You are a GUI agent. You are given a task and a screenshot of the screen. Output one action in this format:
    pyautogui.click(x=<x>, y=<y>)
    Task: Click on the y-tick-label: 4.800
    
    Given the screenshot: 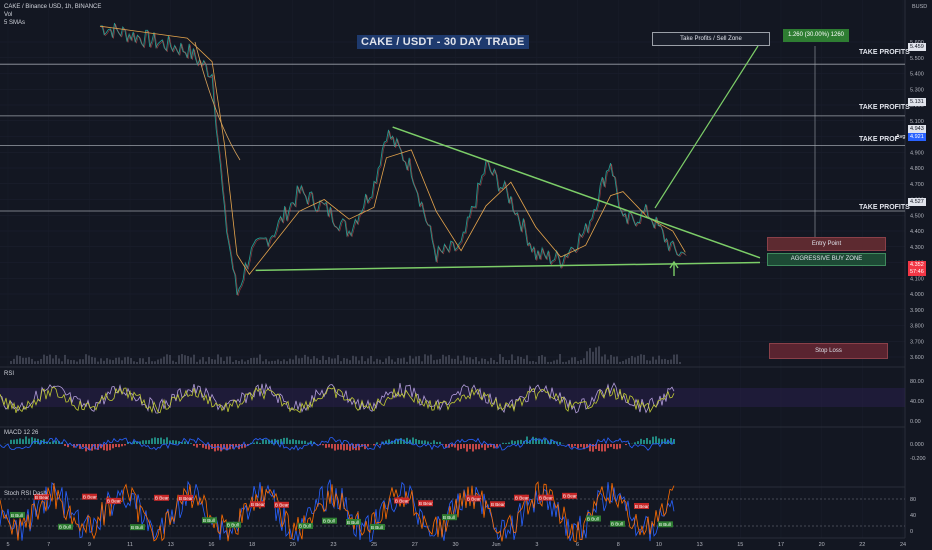 What is the action you would take?
    pyautogui.click(x=917, y=169)
    